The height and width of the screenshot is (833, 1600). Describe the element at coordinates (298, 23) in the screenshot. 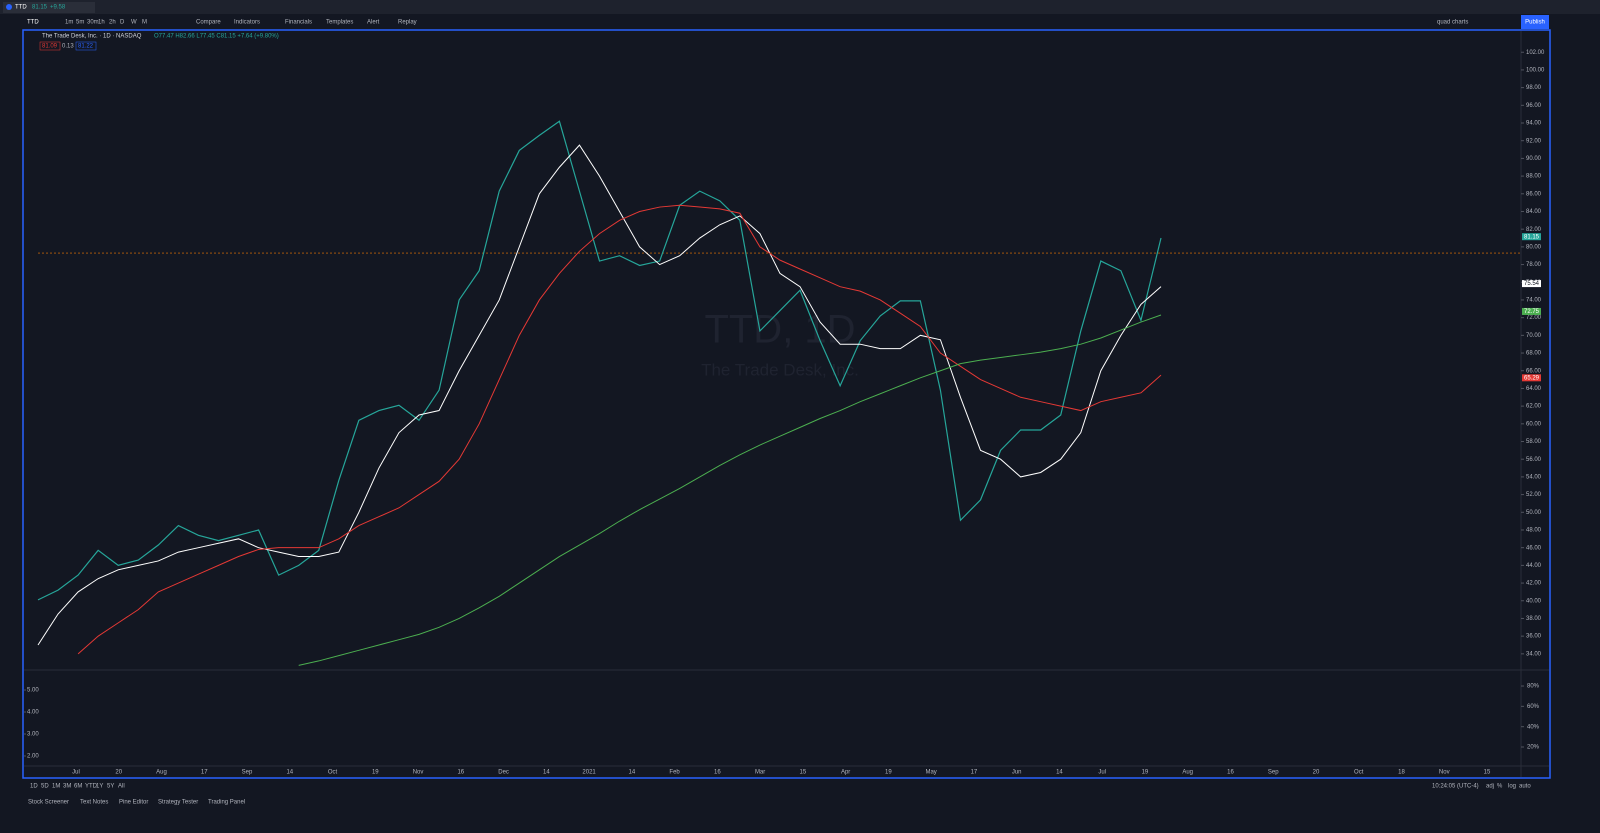

I see `toolbar-button: Financials` at that location.